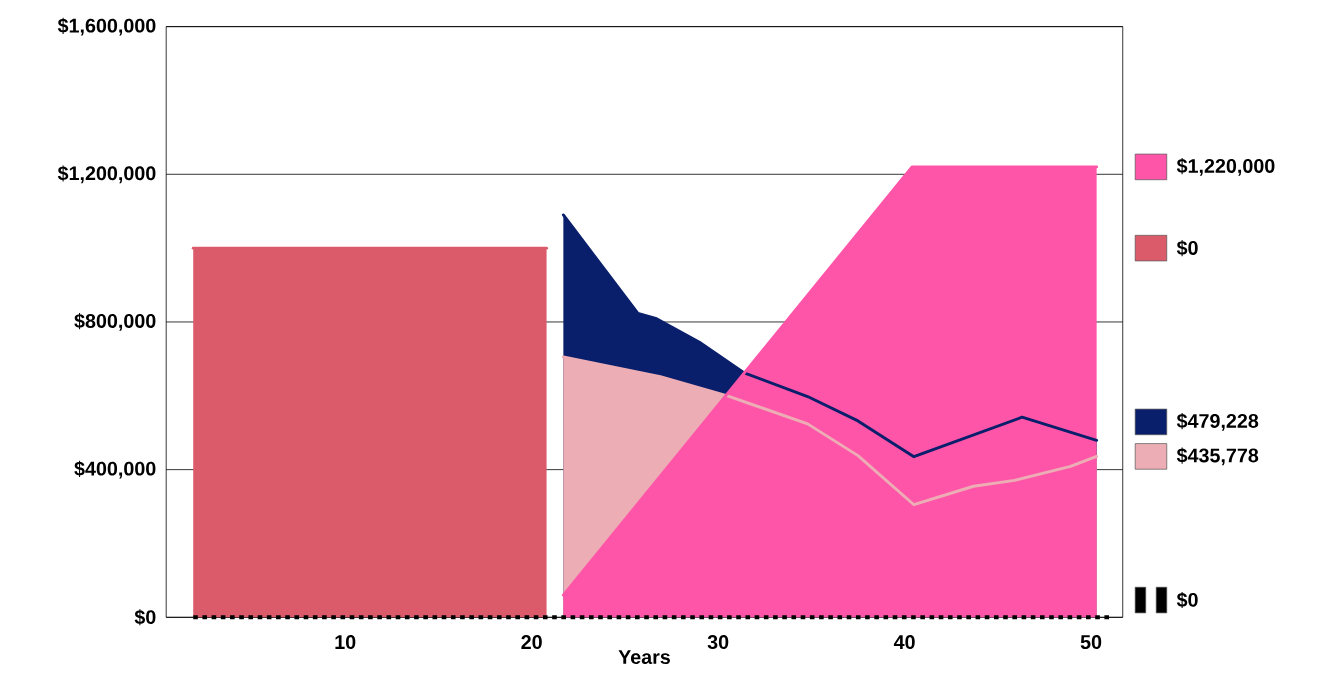  I want to click on y-tick-label: $1,600,000, so click(106, 26).